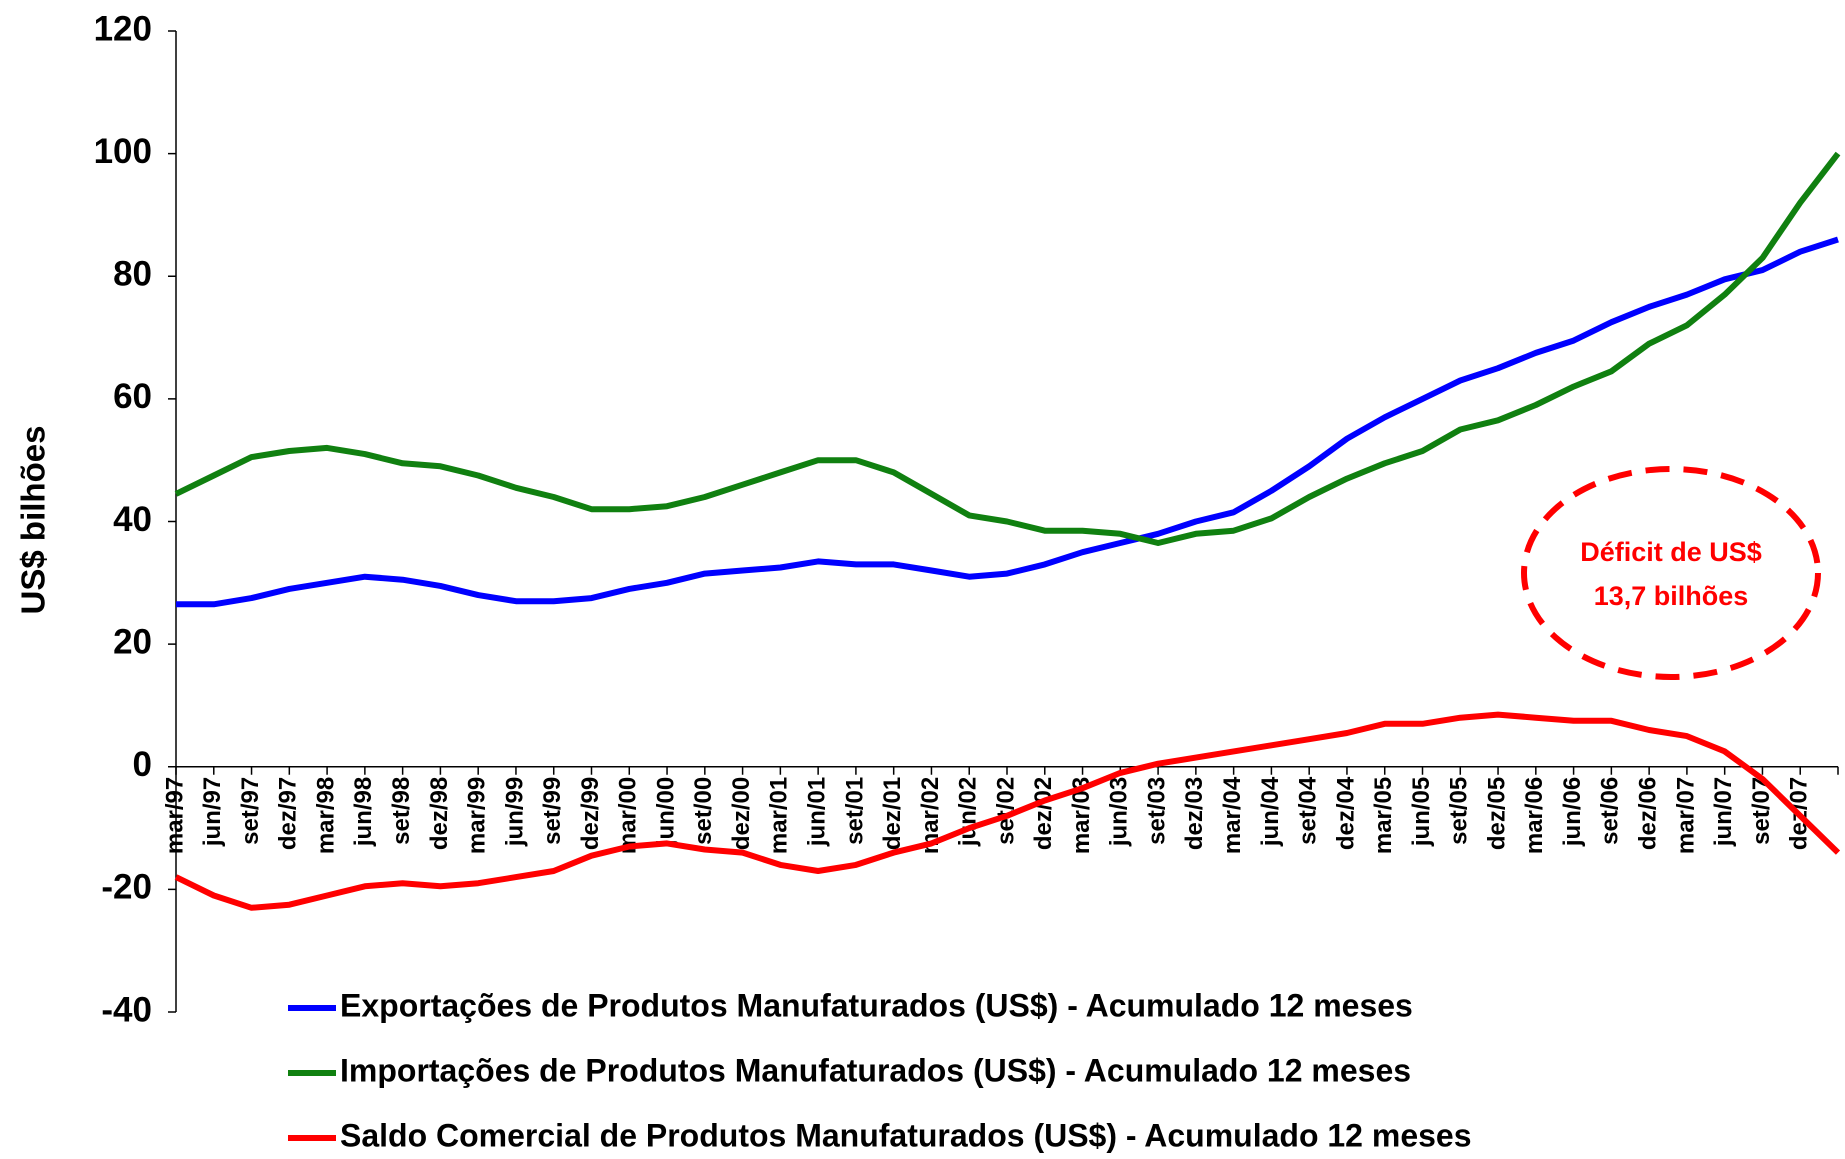  Describe the element at coordinates (132, 396) in the screenshot. I see `y-tick-label: 60` at that location.